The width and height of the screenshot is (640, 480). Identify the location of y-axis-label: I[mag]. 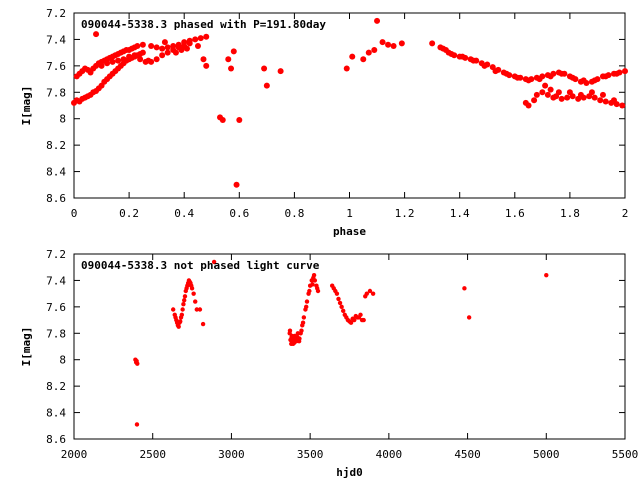
(26, 106).